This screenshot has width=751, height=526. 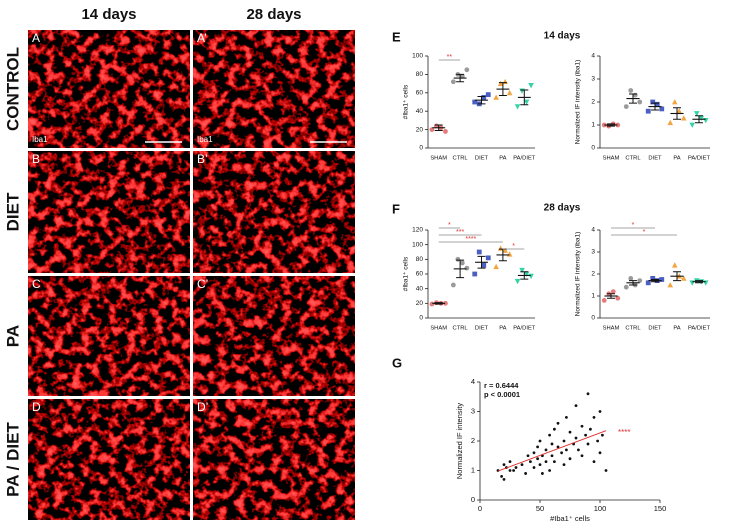 I want to click on category-label: CTRL, so click(x=461, y=159).